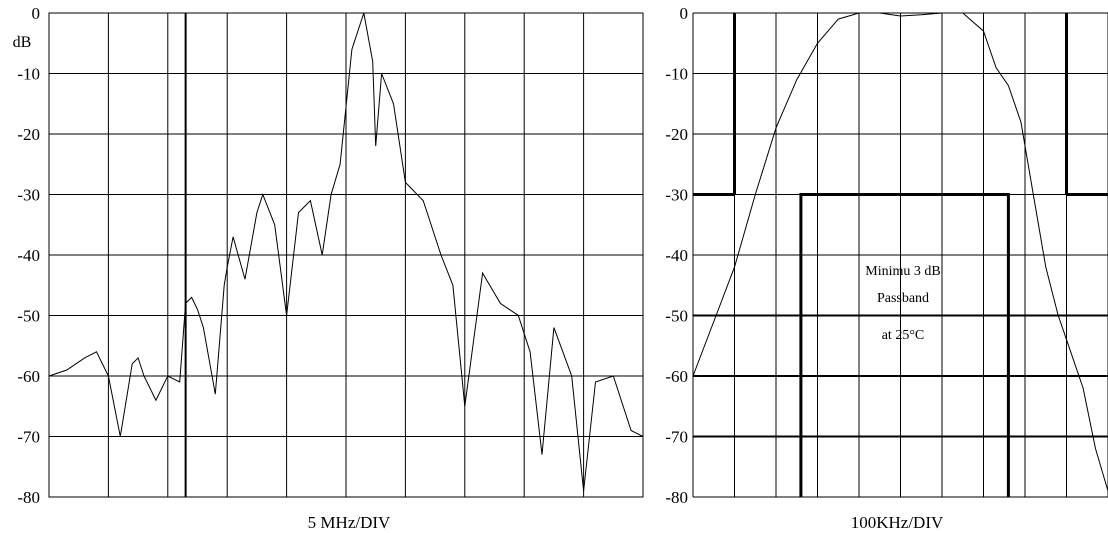 The height and width of the screenshot is (533, 1108). I want to click on left-ytick-label: -80, so click(28, 497).